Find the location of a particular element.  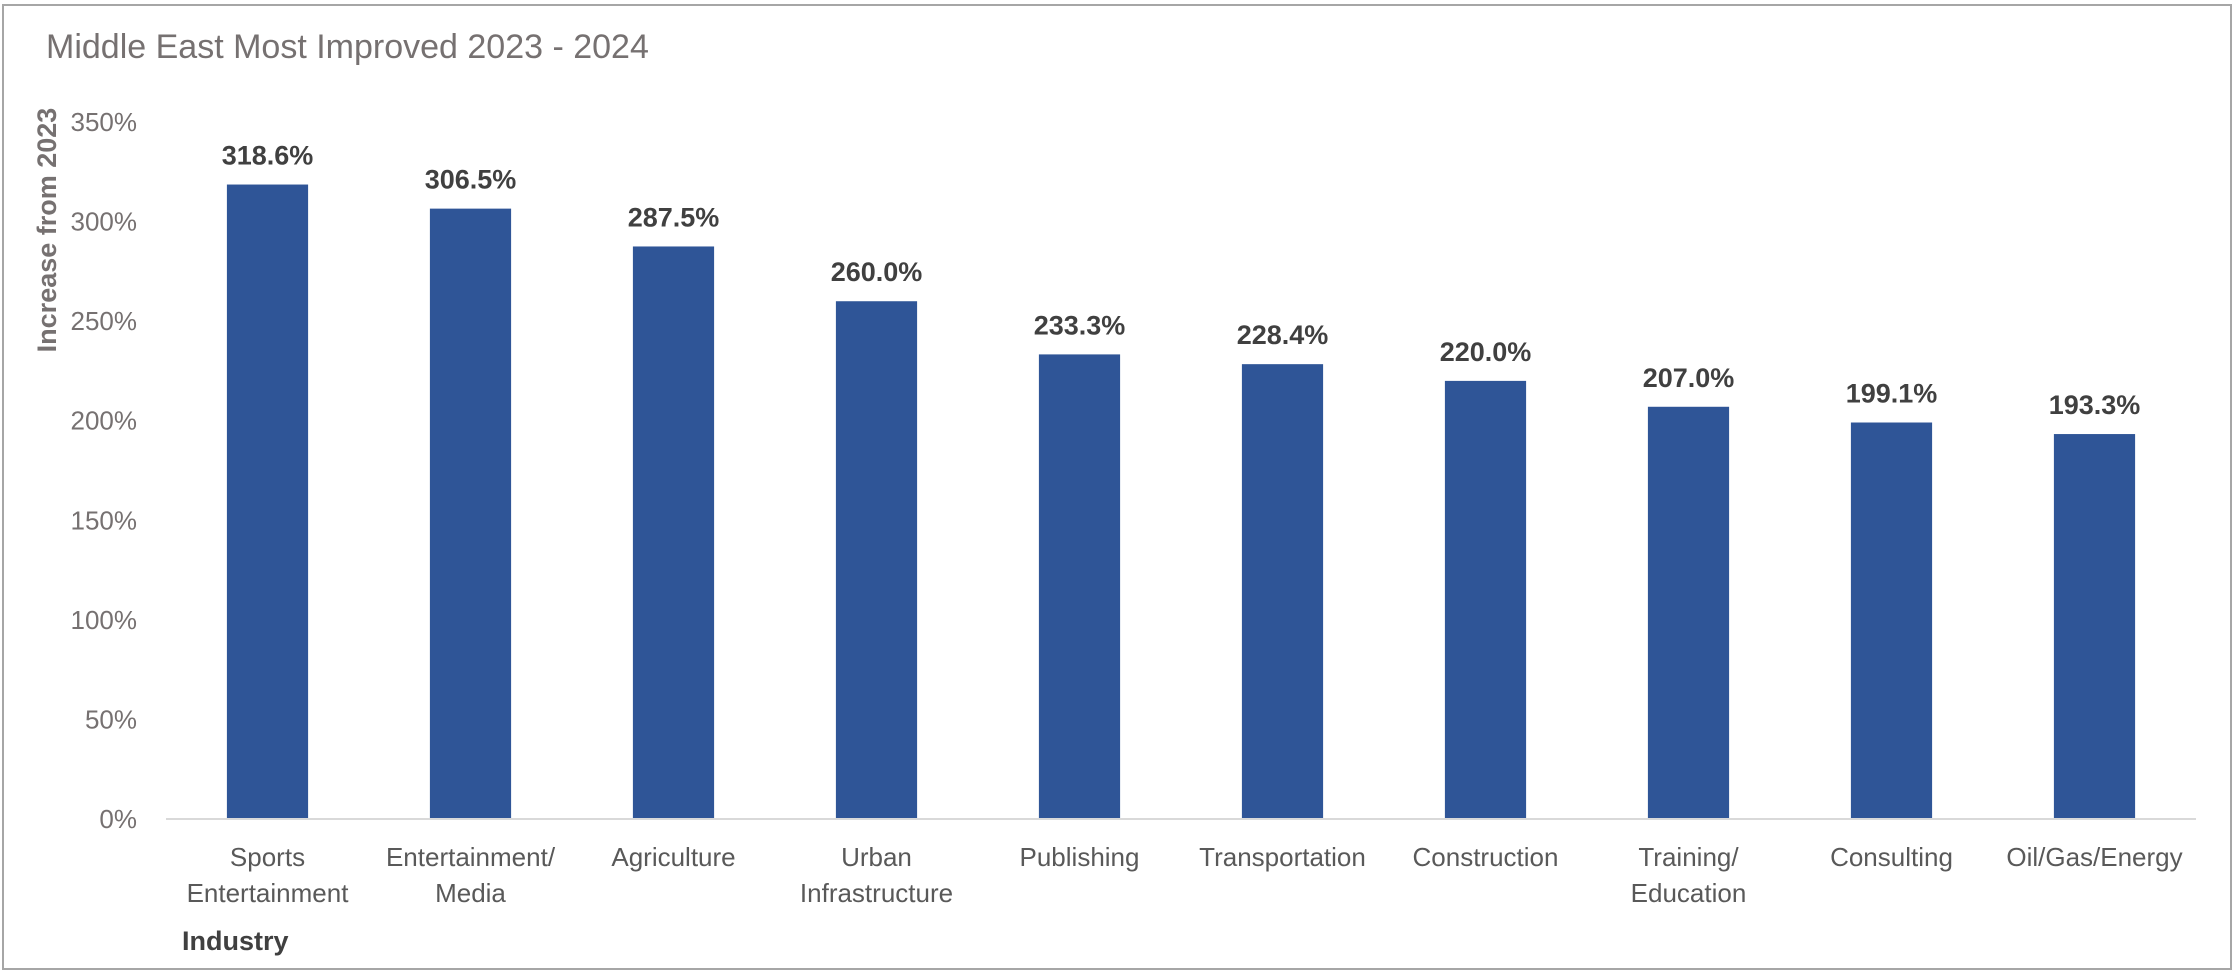

category-label: Entertainment/Media is located at coordinates (471, 875).